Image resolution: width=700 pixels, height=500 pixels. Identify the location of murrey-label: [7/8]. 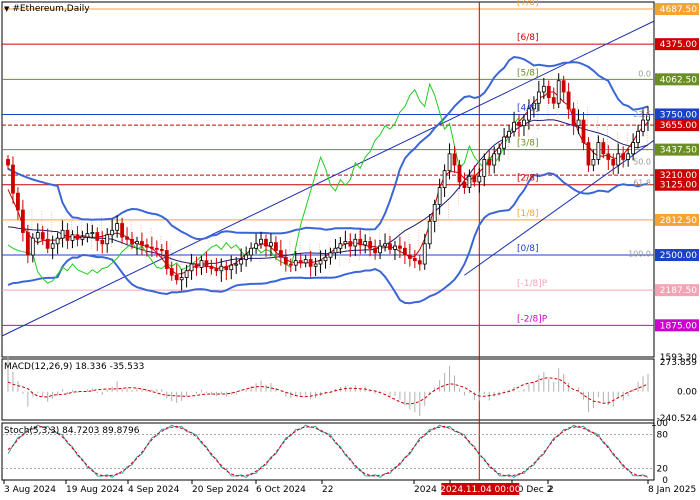
(528, 4).